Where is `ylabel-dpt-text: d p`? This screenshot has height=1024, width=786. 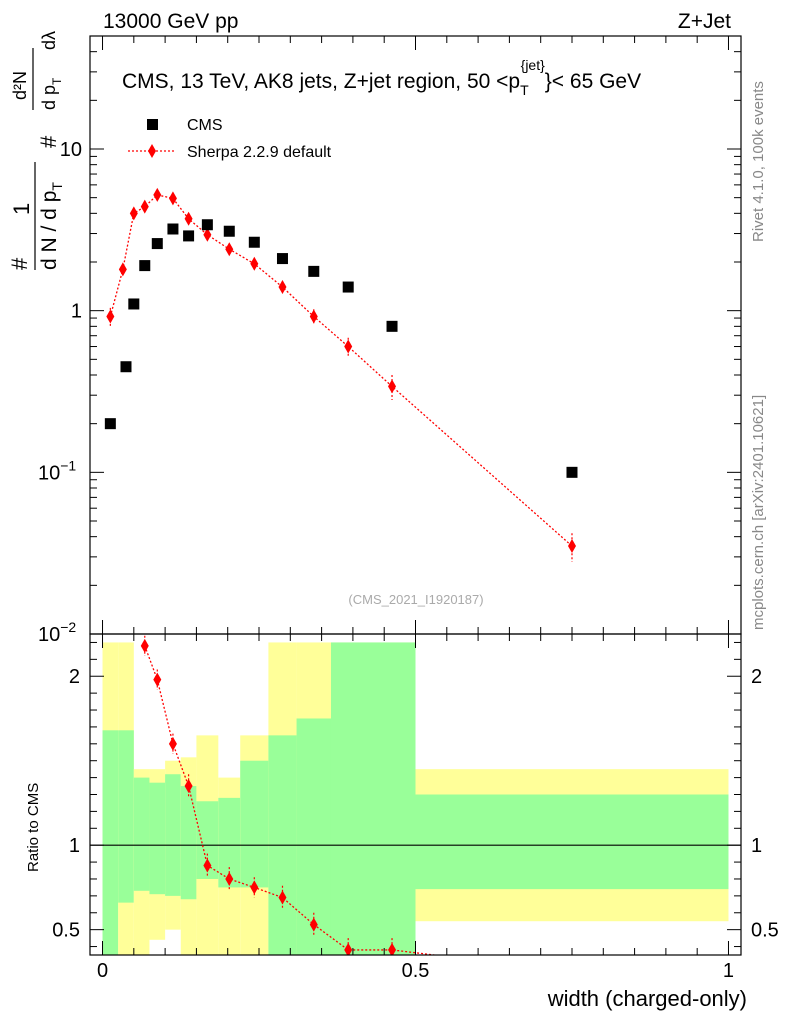
ylabel-dpt-text: d p is located at coordinates (49, 97).